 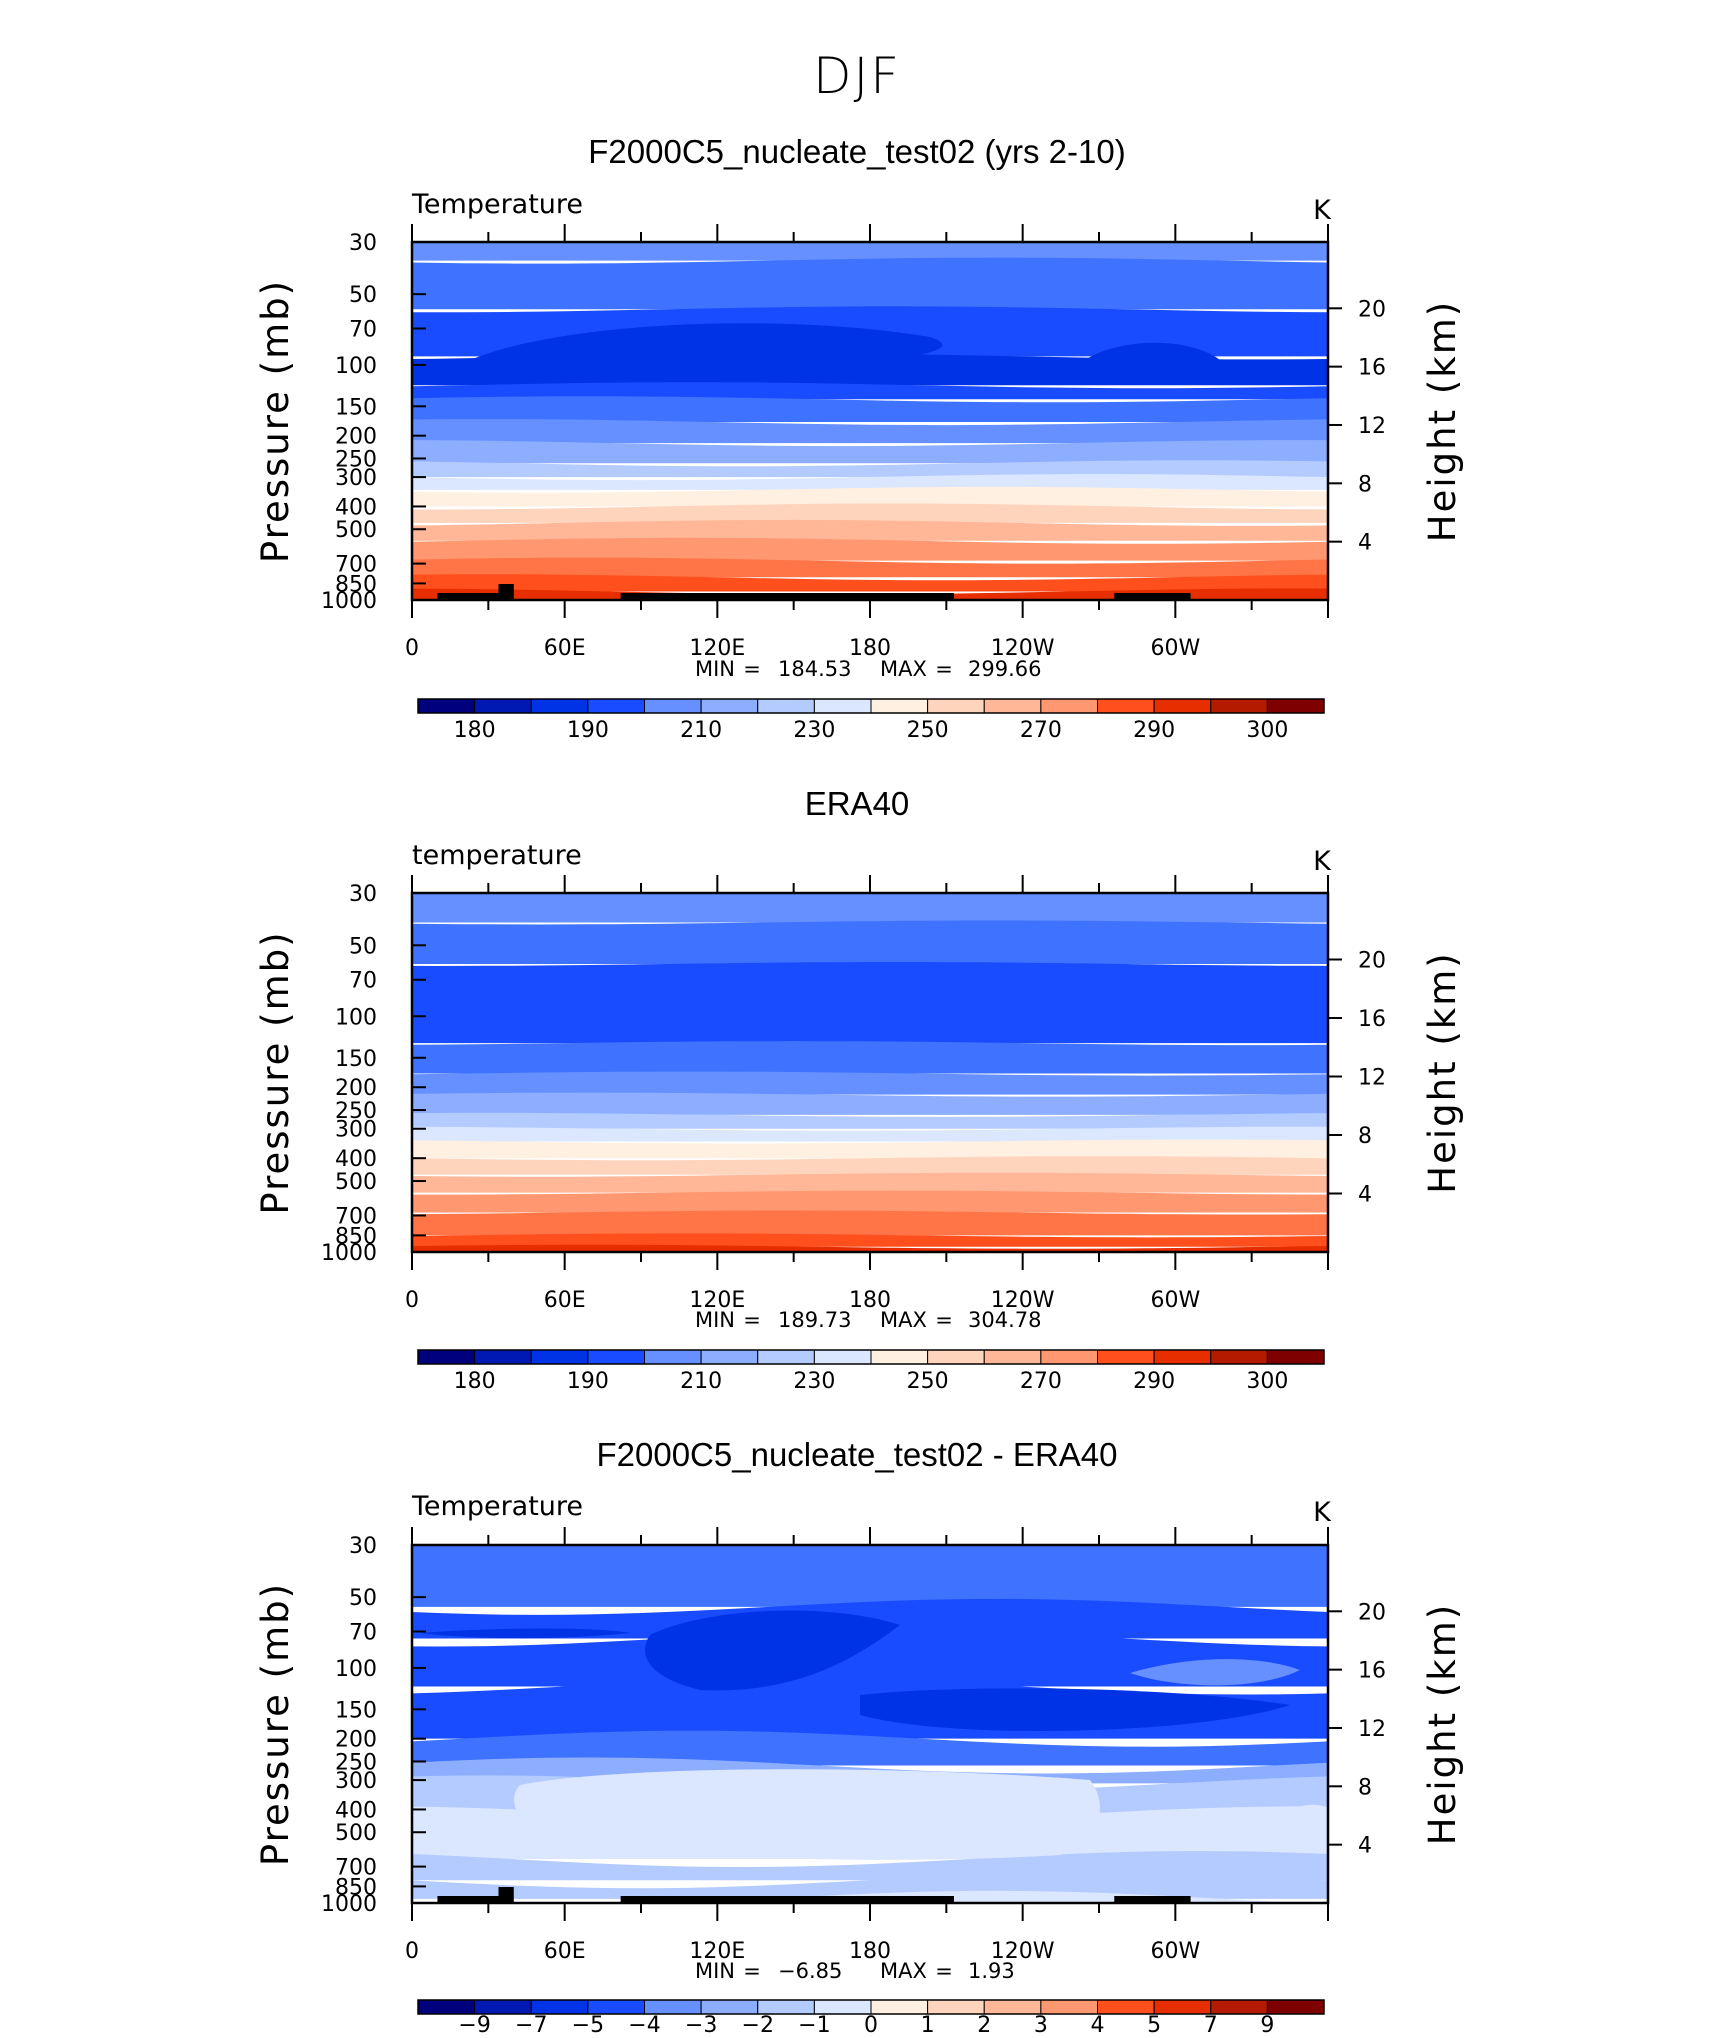 What do you see at coordinates (752, 1320) in the screenshot?
I see `min-equals: =` at bounding box center [752, 1320].